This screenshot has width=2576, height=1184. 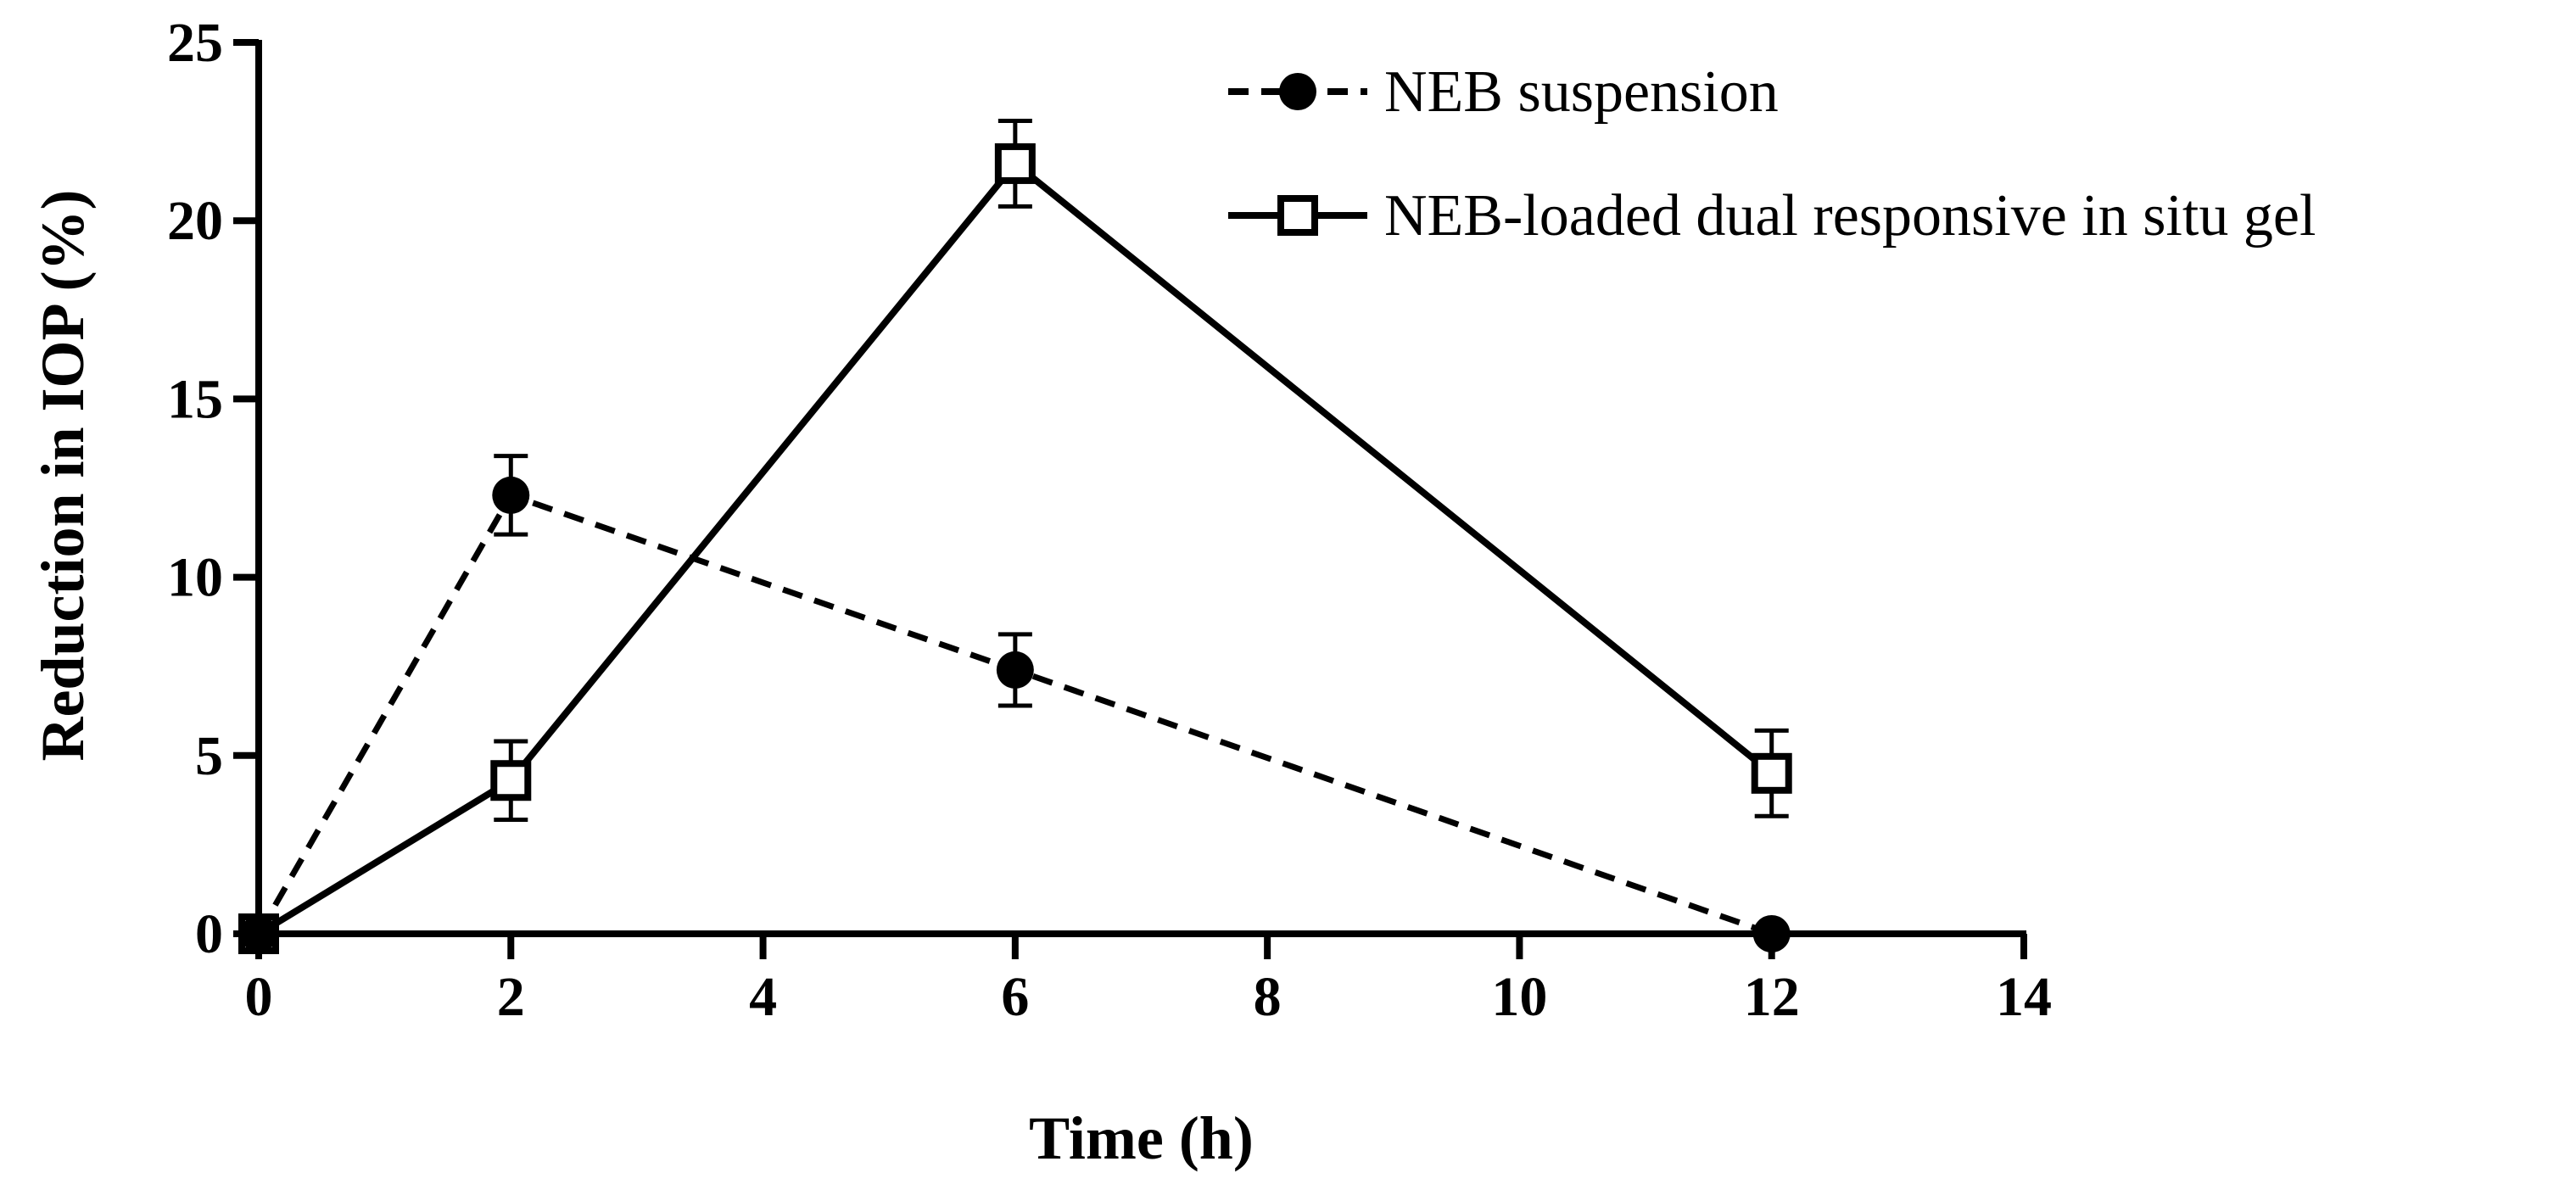 What do you see at coordinates (1581, 92) in the screenshot?
I see `legend-label: NEB suspension` at bounding box center [1581, 92].